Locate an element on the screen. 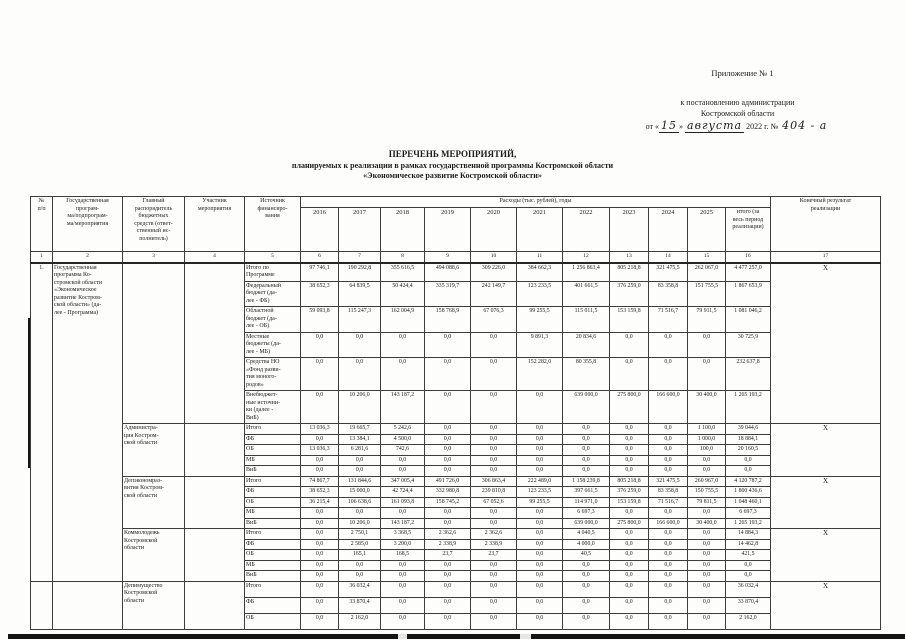 This screenshot has height=640, width=905. column-number: 7 is located at coordinates (359, 257).